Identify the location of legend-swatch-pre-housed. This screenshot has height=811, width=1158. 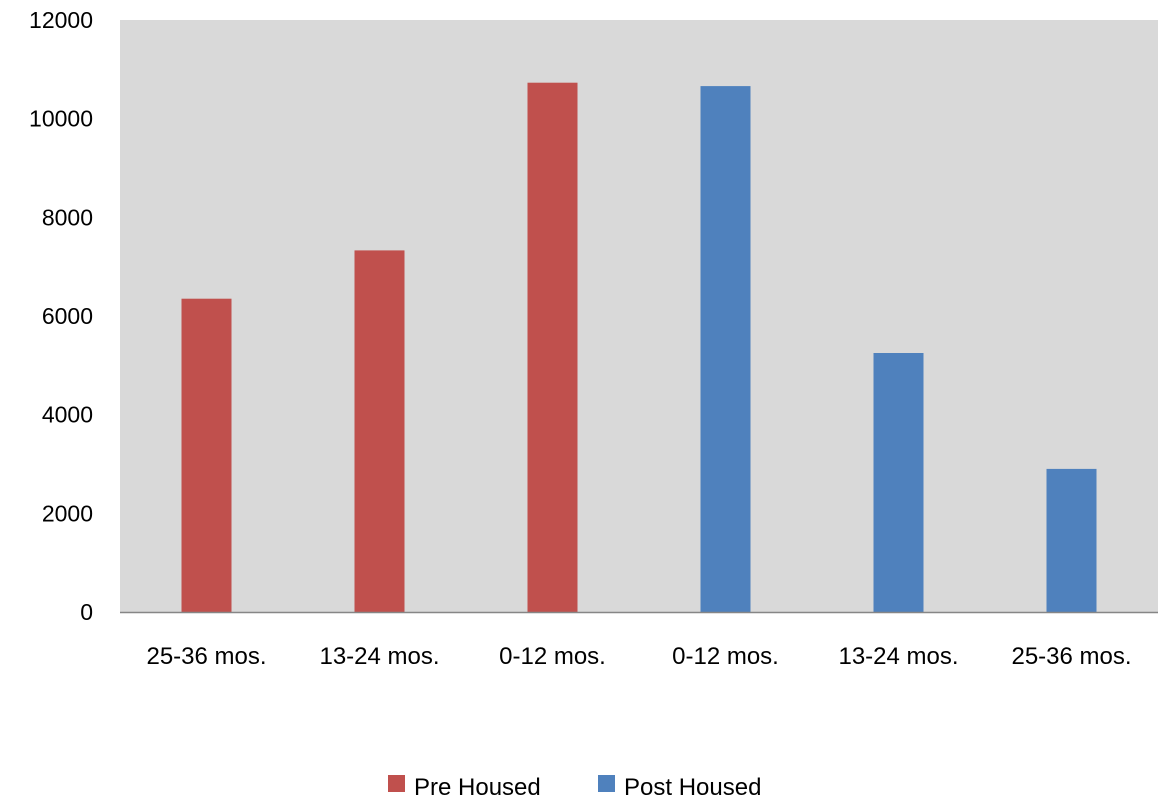
(396, 783).